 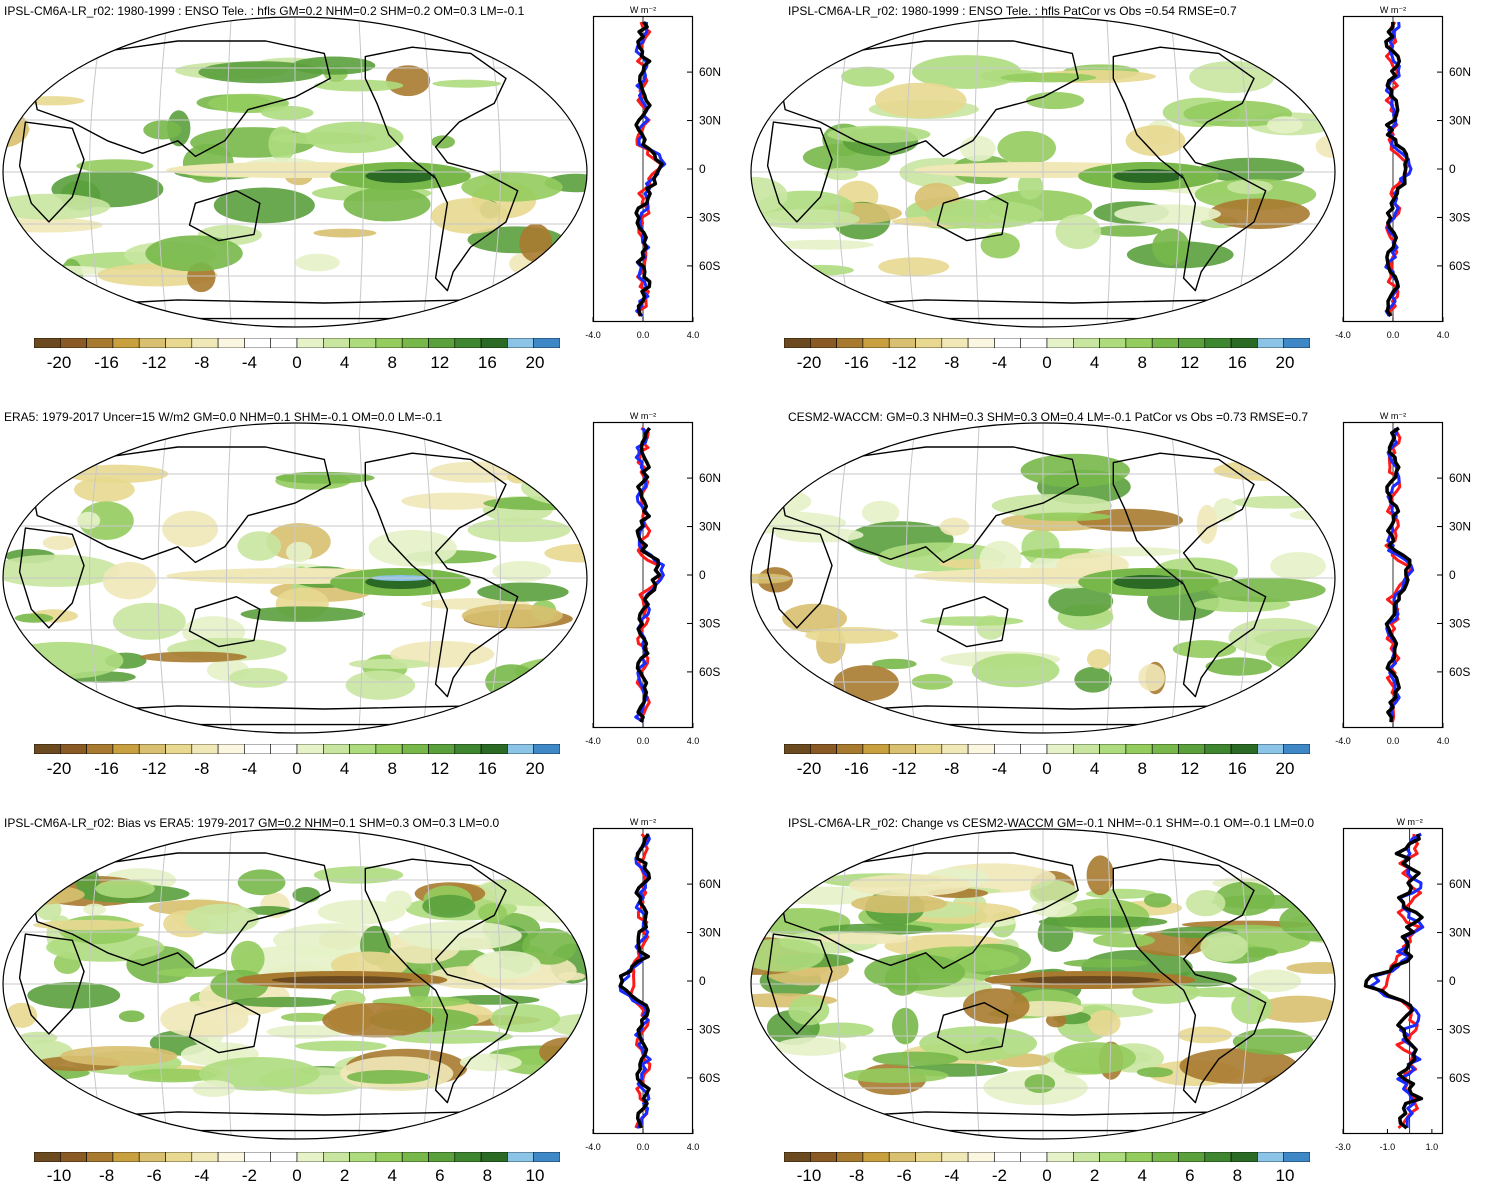 I want to click on y-tick-label: 30S, so click(x=709, y=1029).